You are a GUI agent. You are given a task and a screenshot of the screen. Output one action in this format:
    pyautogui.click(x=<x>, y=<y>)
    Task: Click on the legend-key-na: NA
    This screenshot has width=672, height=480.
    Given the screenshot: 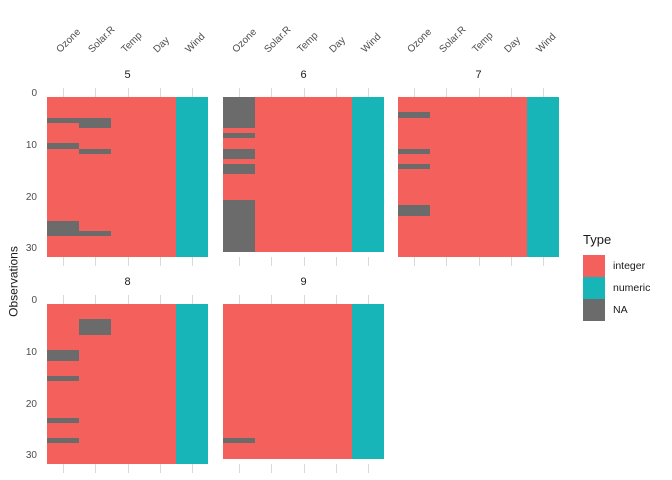 What is the action you would take?
    pyautogui.click(x=627, y=310)
    